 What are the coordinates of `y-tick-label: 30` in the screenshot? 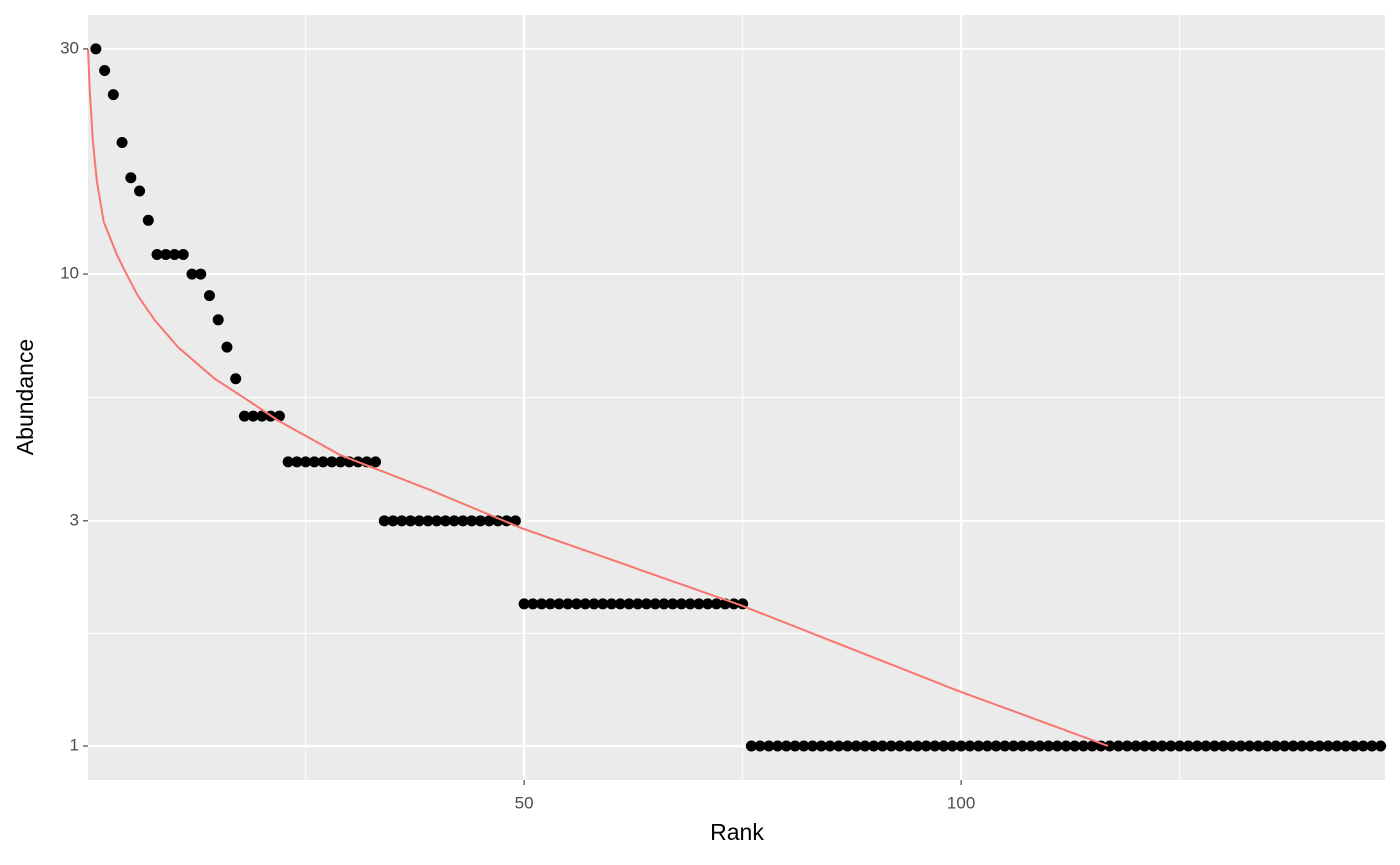 It's located at (69, 47).